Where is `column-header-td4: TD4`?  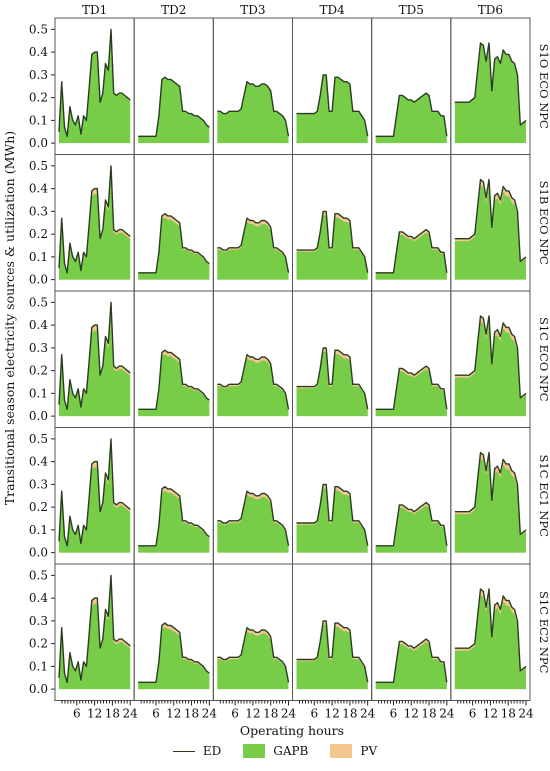 column-header-td4: TD4 is located at coordinates (332, 10).